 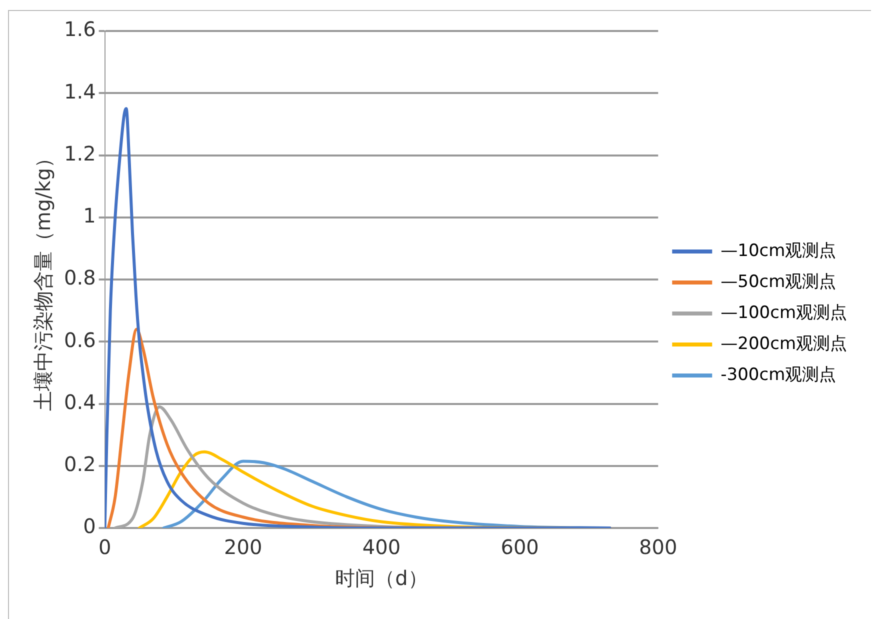 What do you see at coordinates (778, 282) in the screenshot?
I see `legend-label: —50cm观测点` at bounding box center [778, 282].